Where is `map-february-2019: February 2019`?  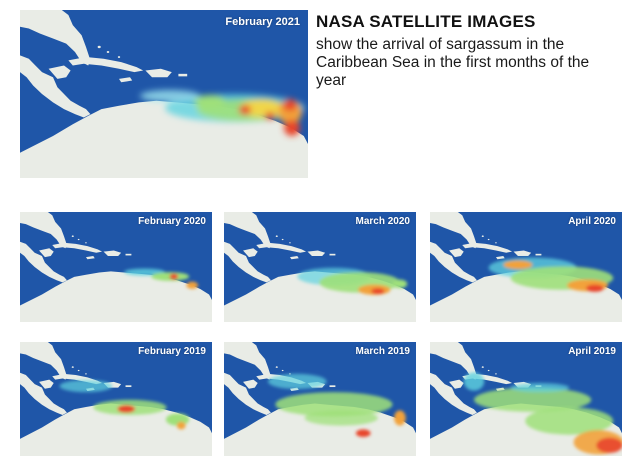 map-february-2019: February 2019 is located at coordinates (116, 399).